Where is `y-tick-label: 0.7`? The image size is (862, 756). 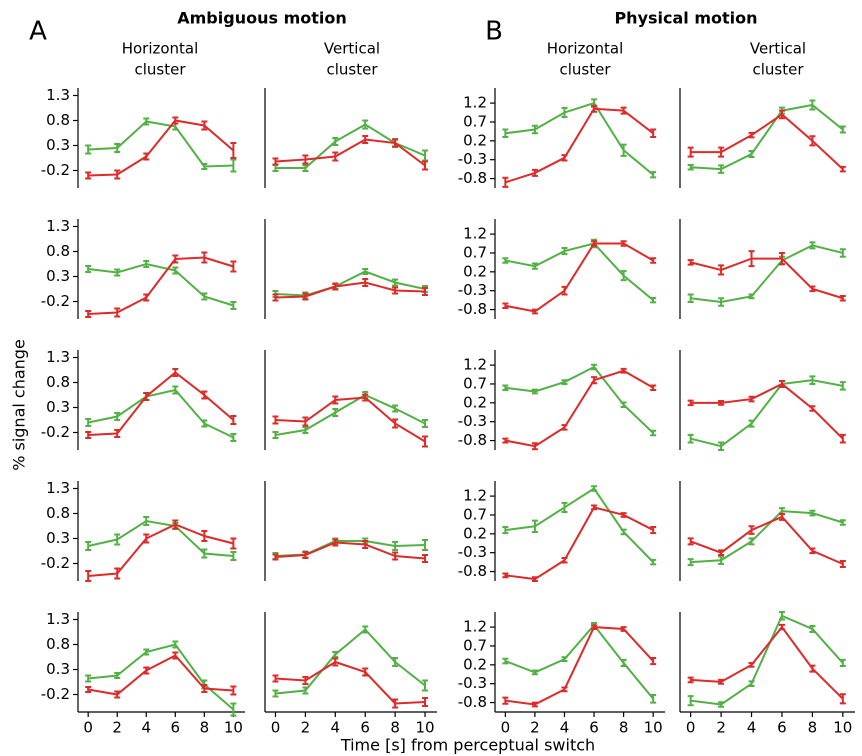
y-tick-label: 0.7 is located at coordinates (475, 514).